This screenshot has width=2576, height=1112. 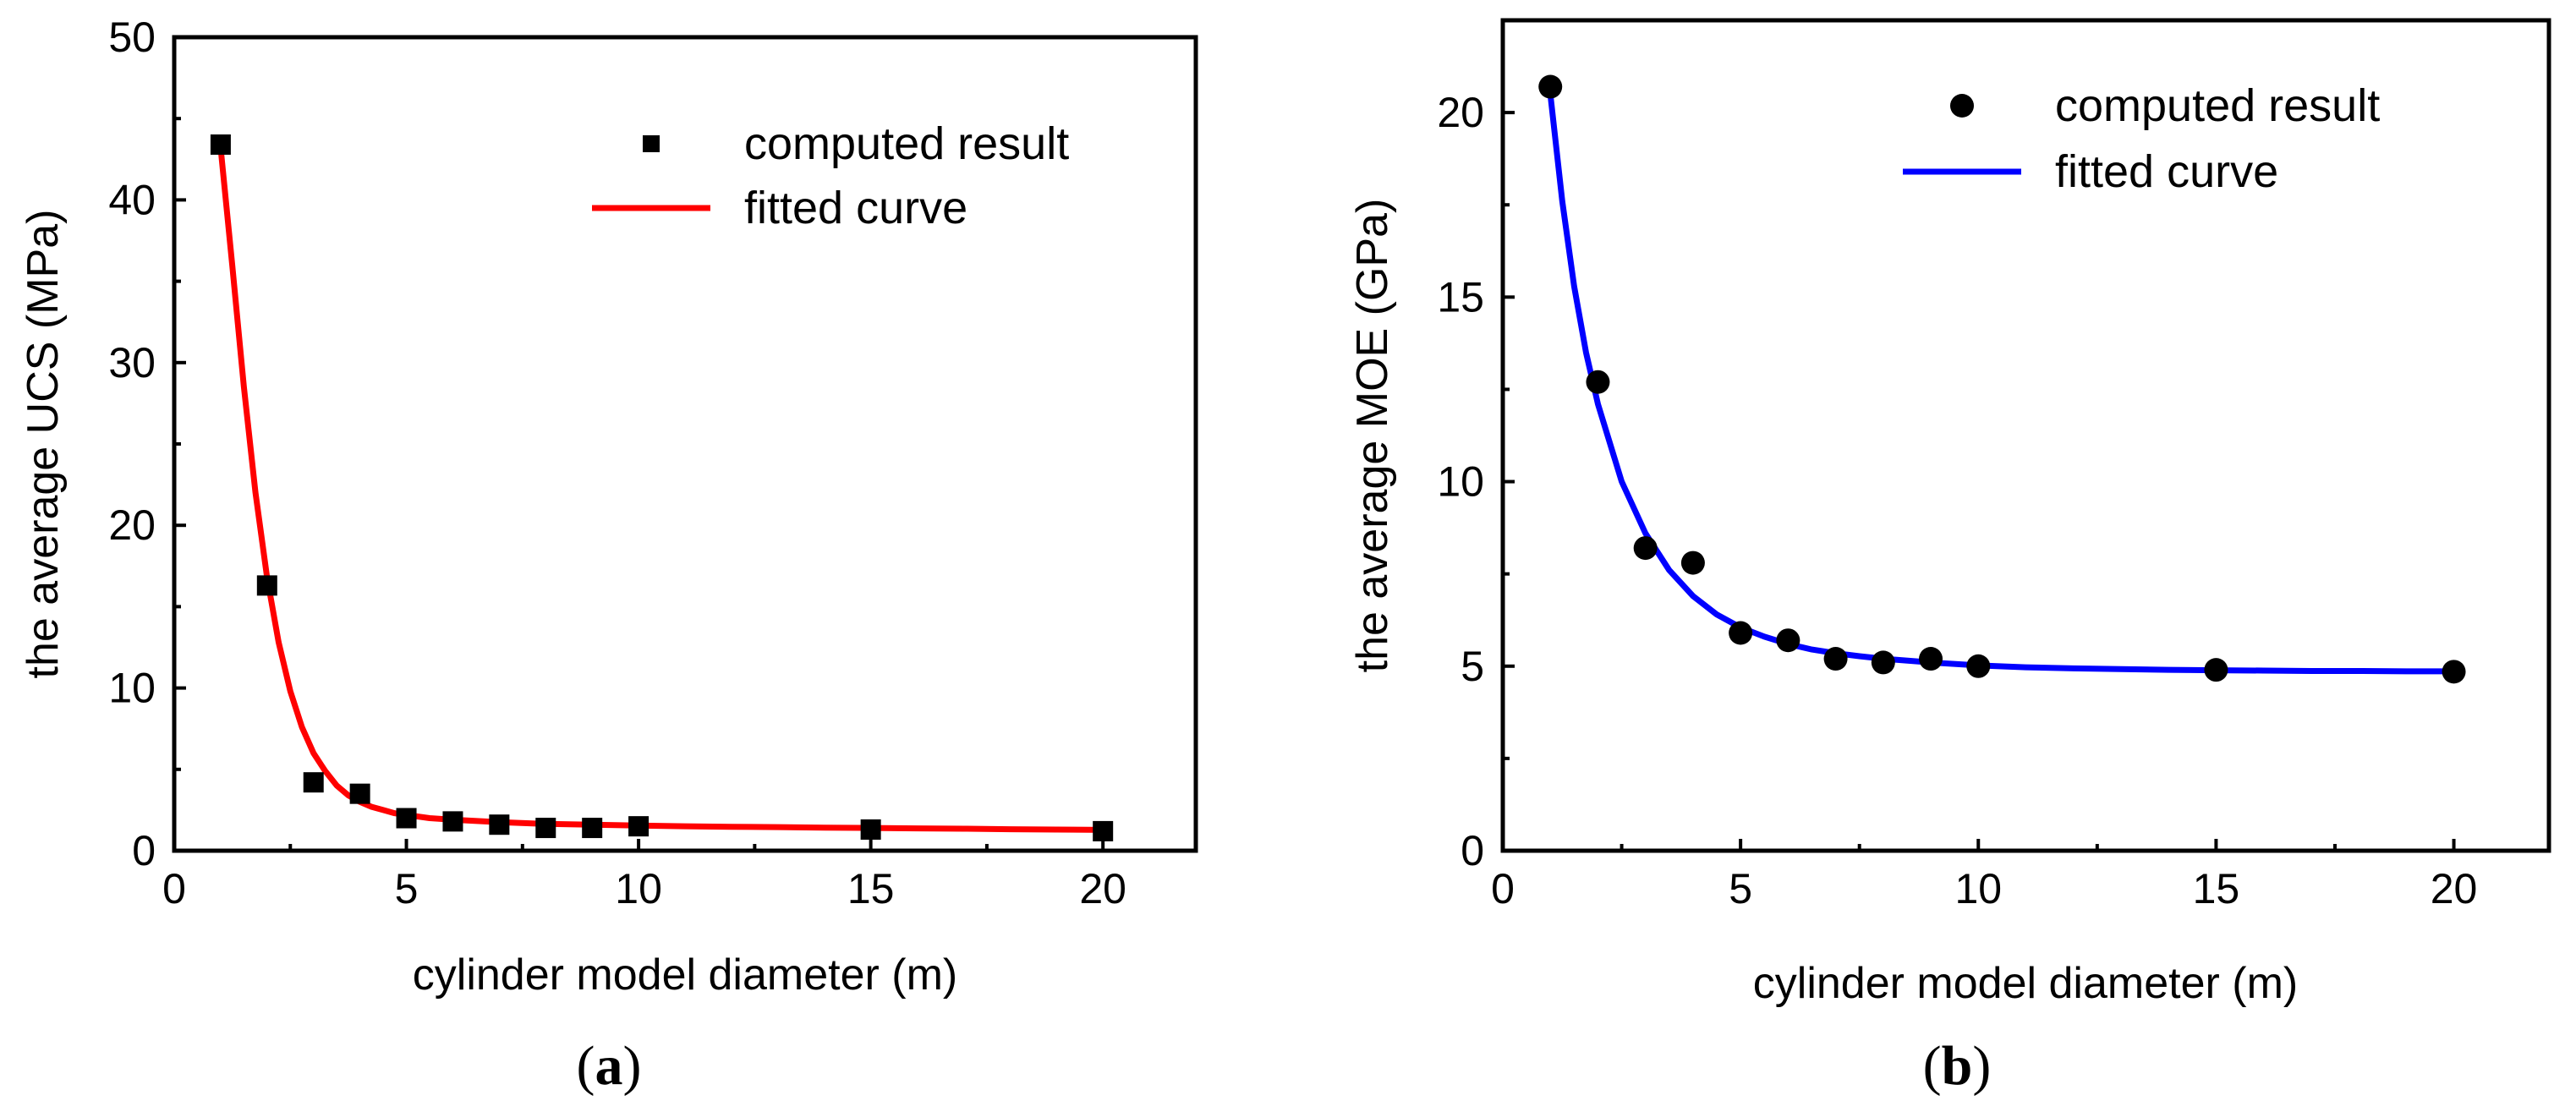 I want to click on panel-caption: (b), so click(x=1957, y=1066).